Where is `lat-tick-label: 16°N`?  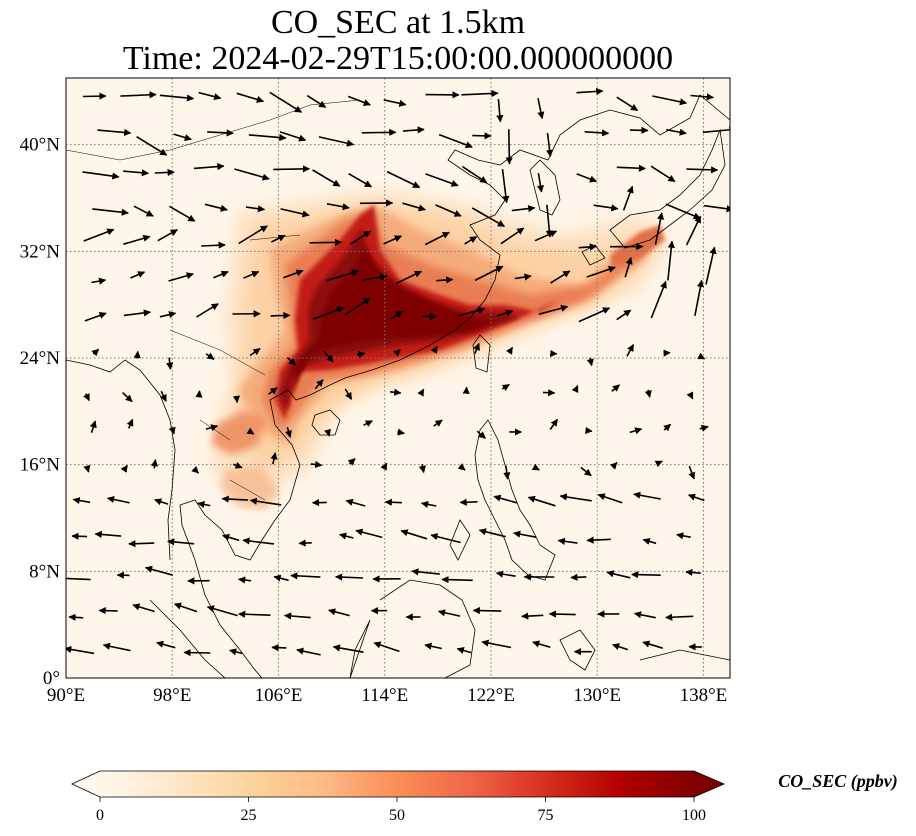 lat-tick-label: 16°N is located at coordinates (40, 465).